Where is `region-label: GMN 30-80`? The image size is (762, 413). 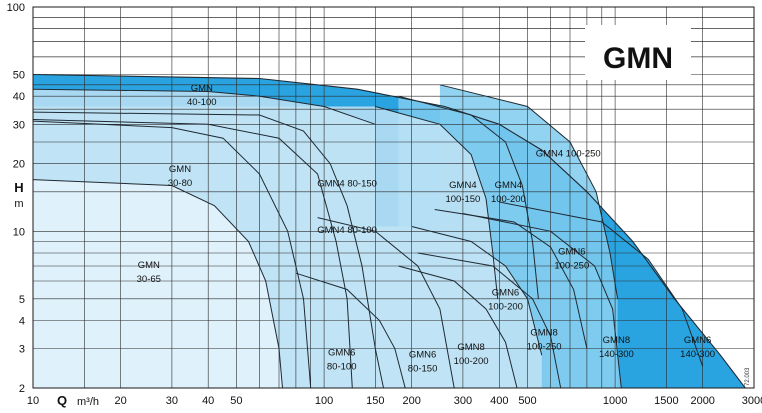
region-label: GMN 30-80 is located at coordinates (180, 176).